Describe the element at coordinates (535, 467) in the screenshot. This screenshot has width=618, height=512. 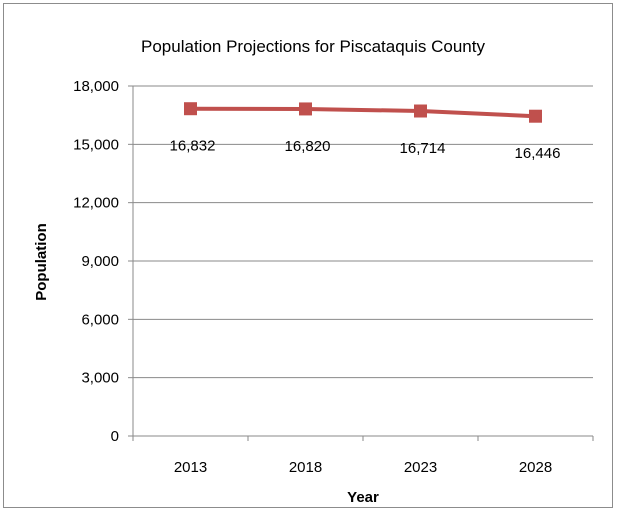
I see `x-tick-label: 2028` at that location.